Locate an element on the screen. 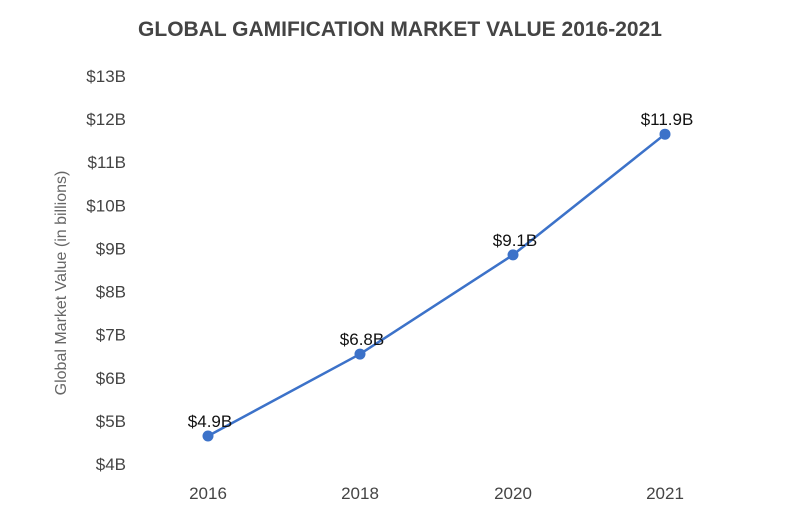  y-tick-label: $11B is located at coordinates (107, 162).